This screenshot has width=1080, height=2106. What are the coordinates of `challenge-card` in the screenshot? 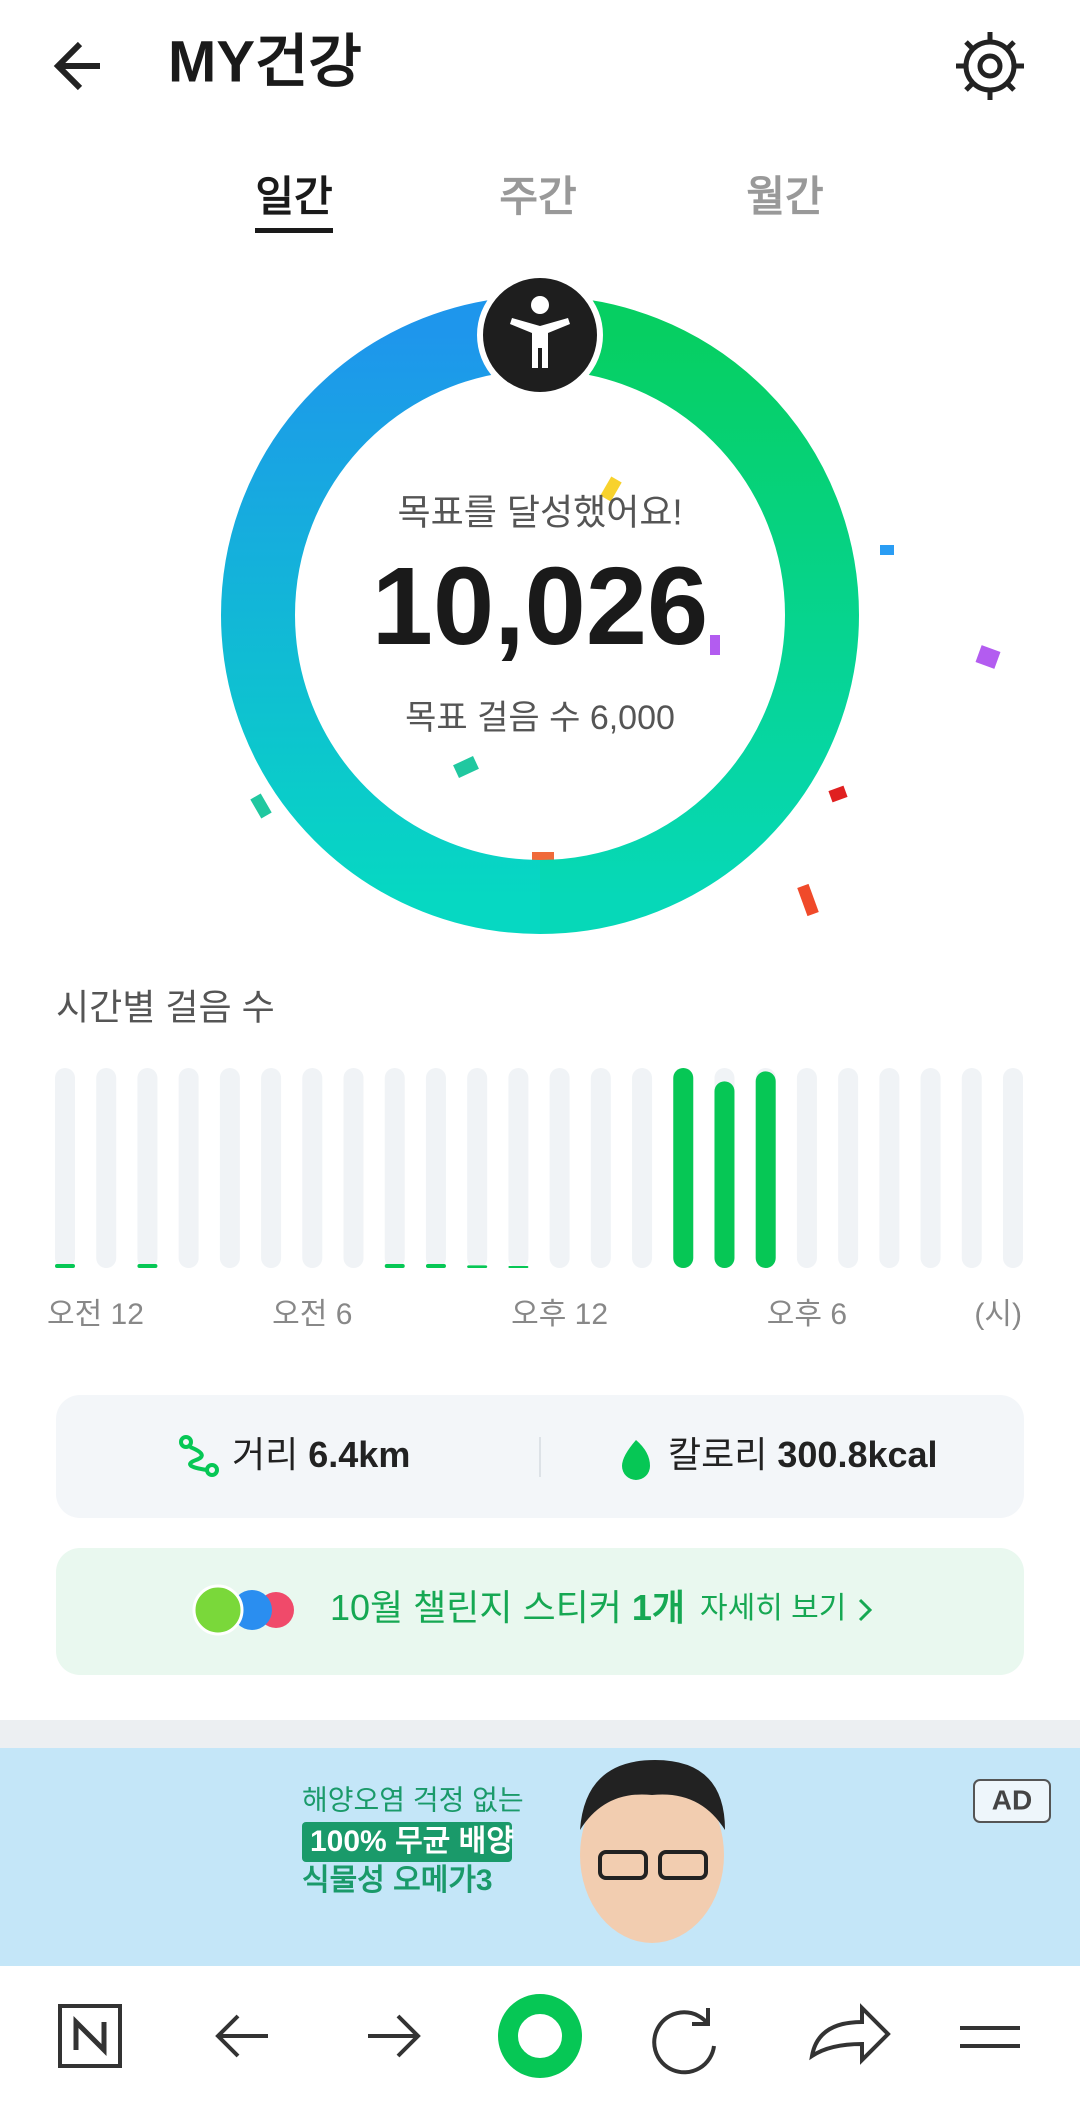 It's located at (540, 1611).